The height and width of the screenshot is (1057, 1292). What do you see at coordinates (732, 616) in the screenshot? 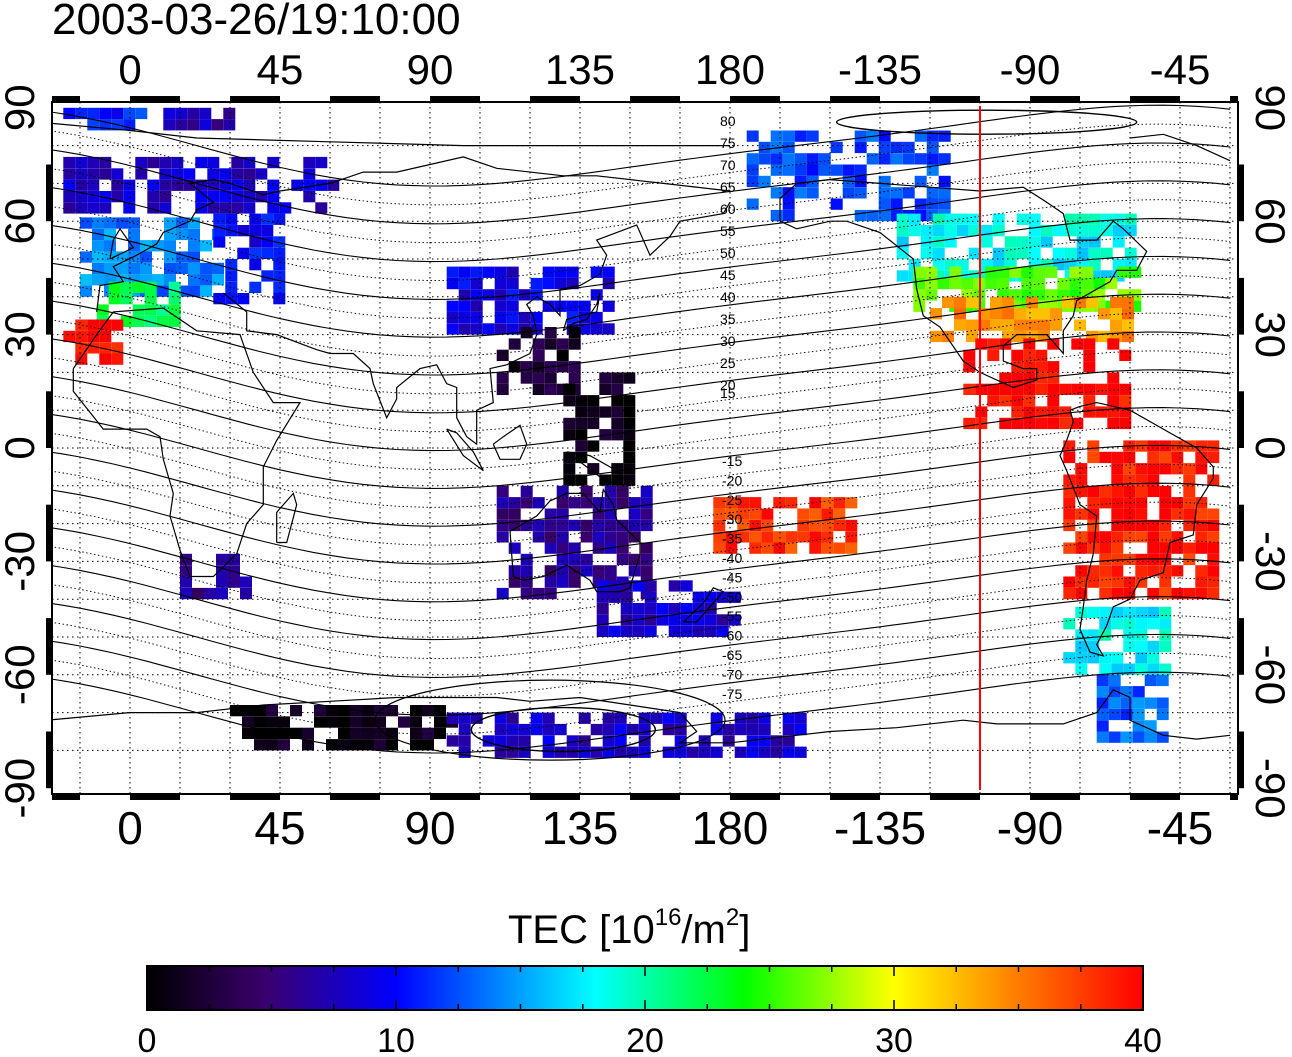
I see `contour-label: -55` at bounding box center [732, 616].